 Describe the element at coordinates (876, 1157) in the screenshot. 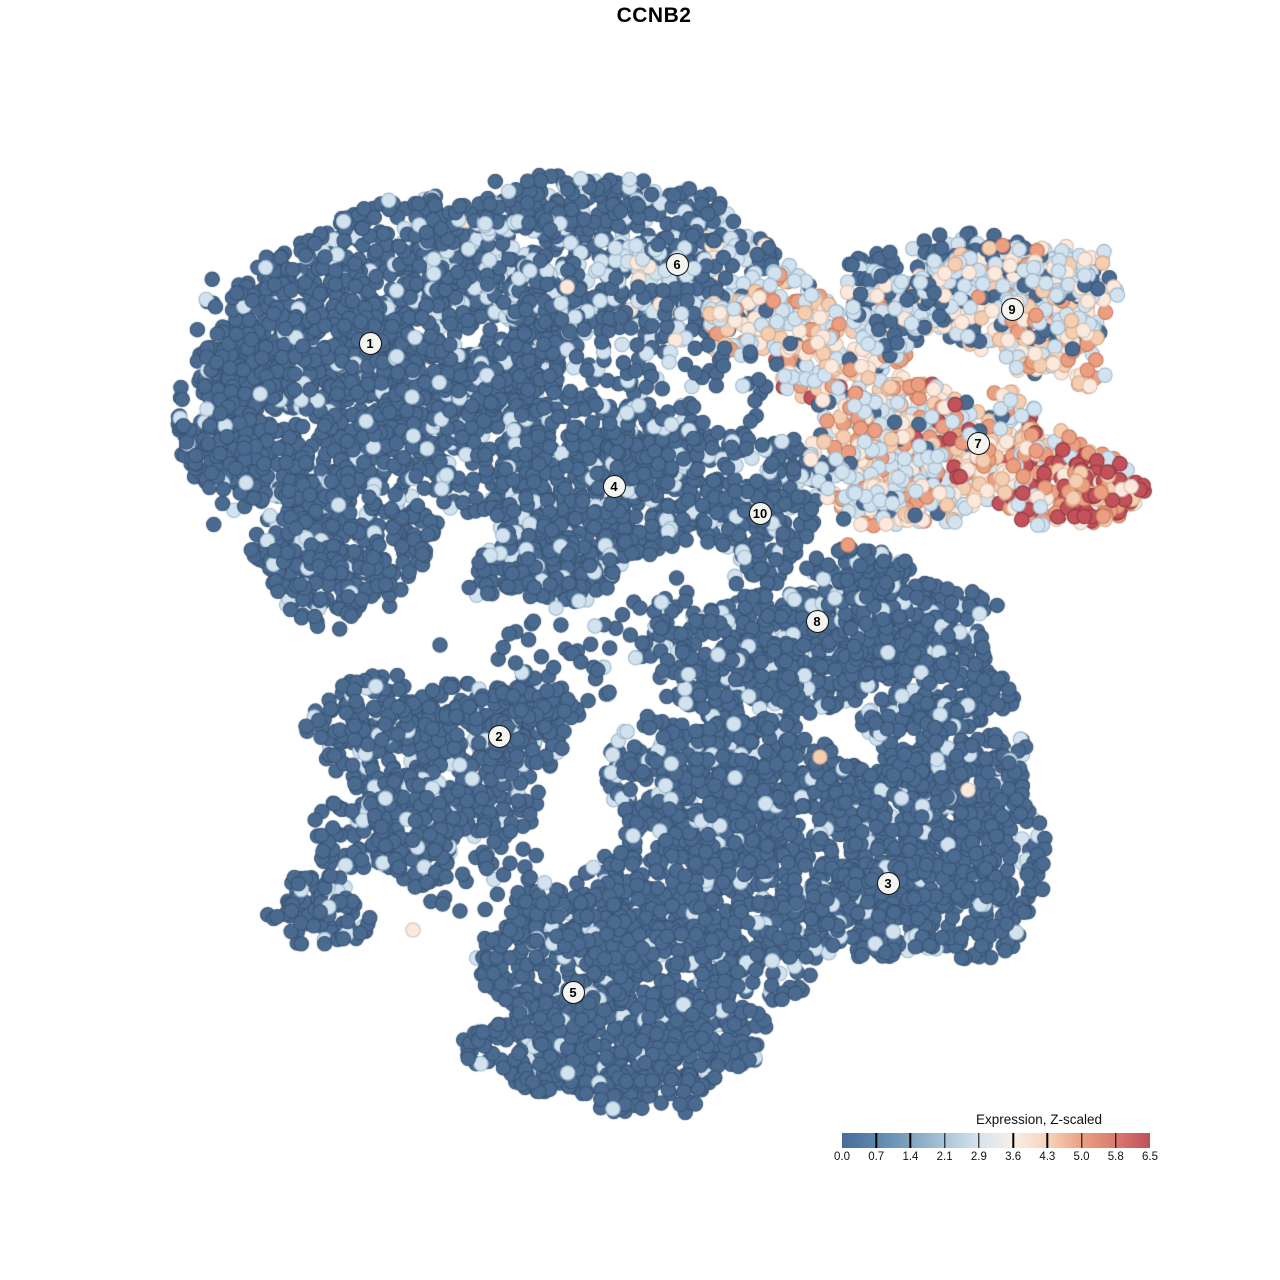

I see `legend-tick-label: 0.7` at that location.